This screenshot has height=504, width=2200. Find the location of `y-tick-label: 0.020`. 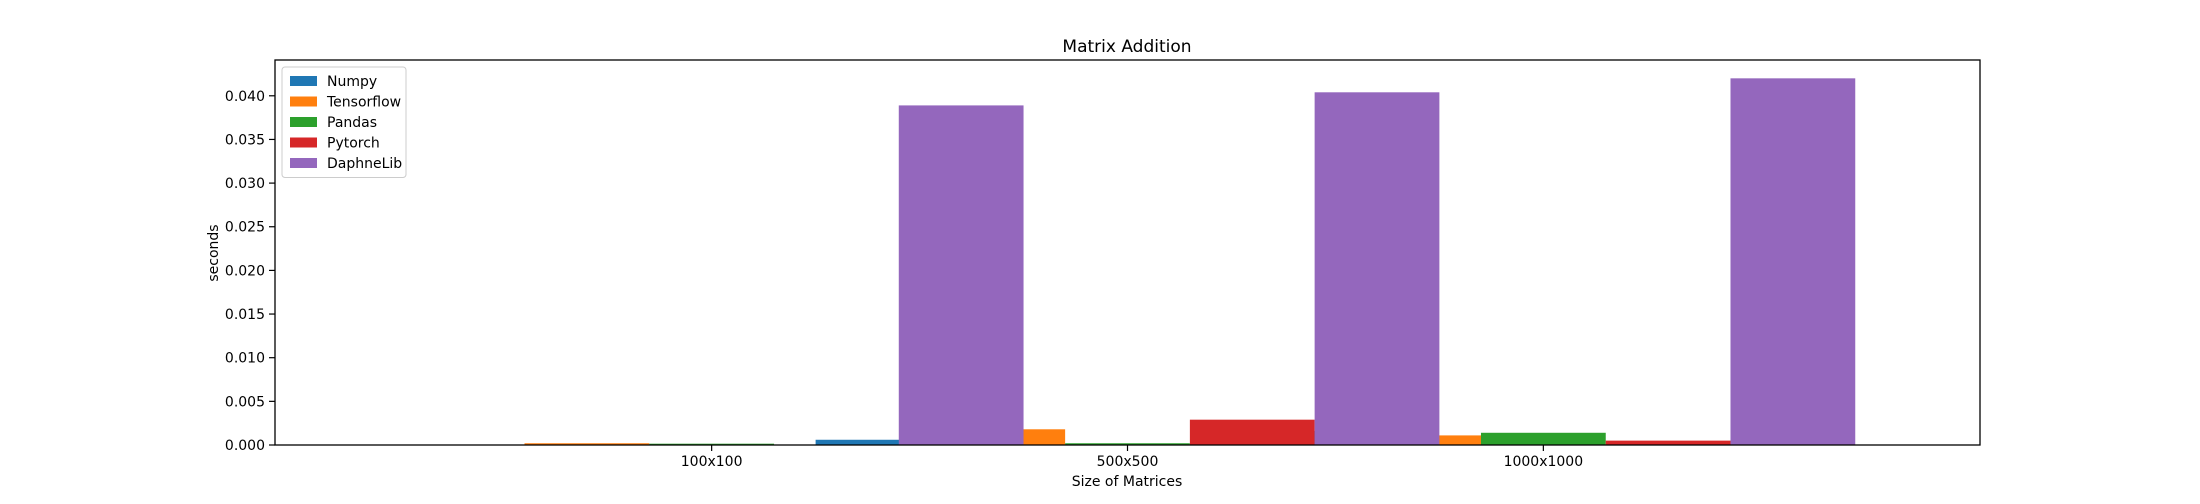

y-tick-label: 0.020 is located at coordinates (245, 271).